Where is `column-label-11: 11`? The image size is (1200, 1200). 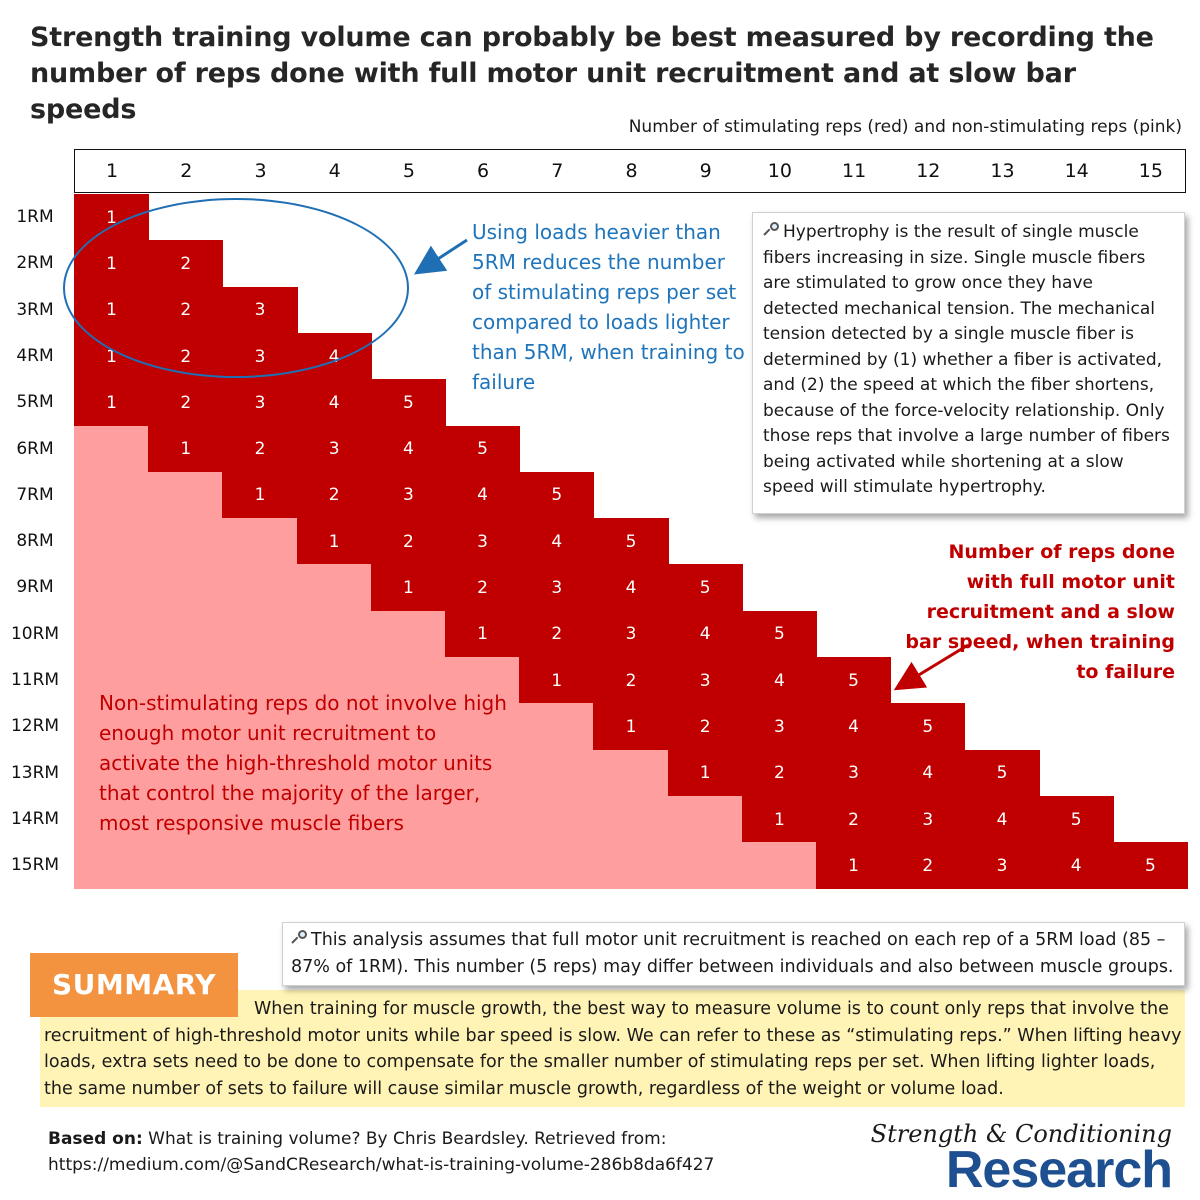
column-label-11: 11 is located at coordinates (854, 171).